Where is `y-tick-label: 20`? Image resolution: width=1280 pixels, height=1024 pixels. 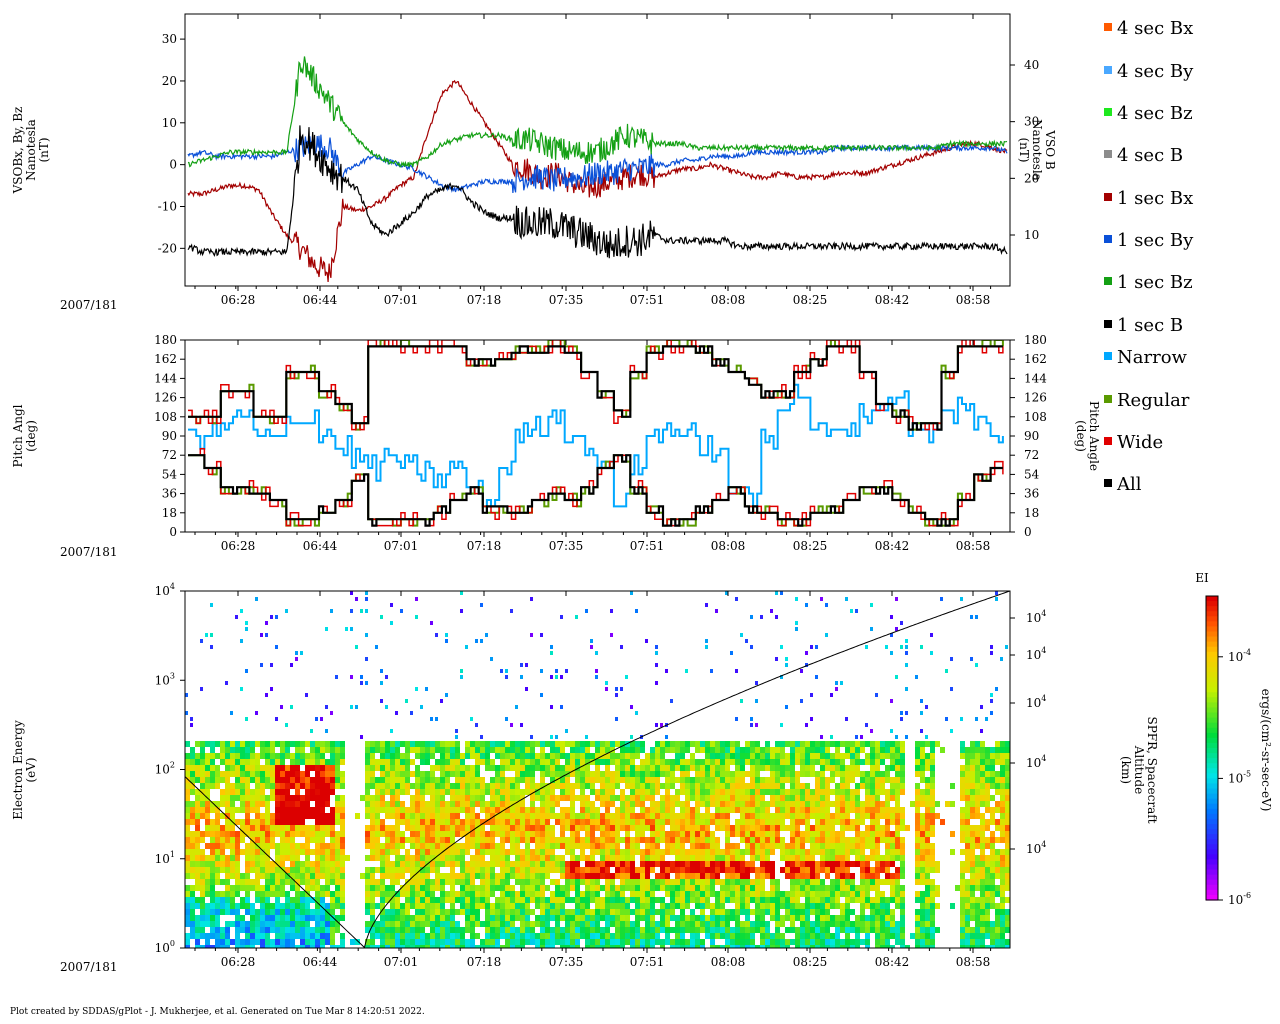
y-tick-label: 20 is located at coordinates (169, 81).